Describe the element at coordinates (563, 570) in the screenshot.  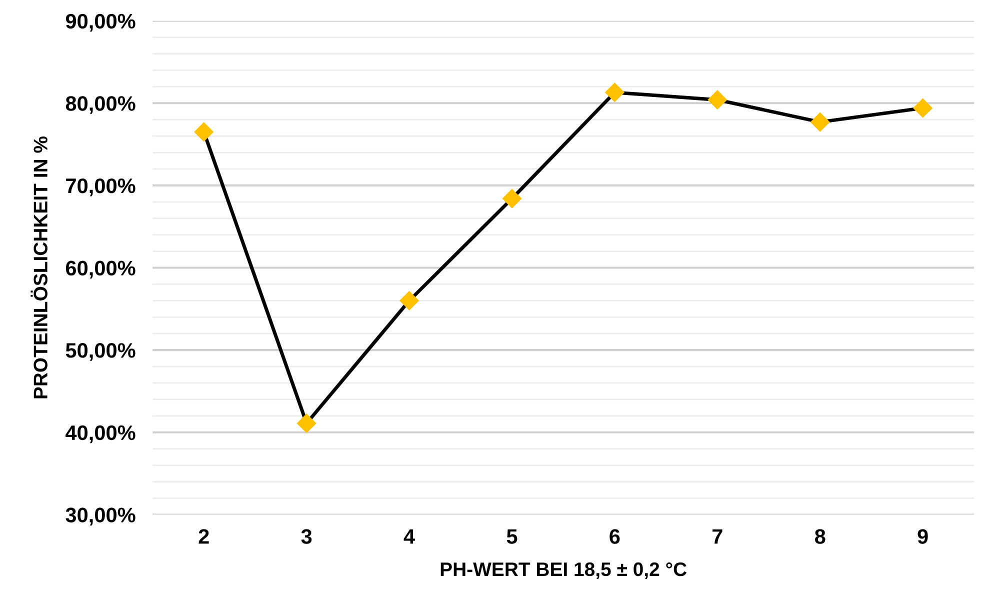
I see `x-axis-title: PH-WERT BEI 18,5 ± 0,2 °C` at that location.